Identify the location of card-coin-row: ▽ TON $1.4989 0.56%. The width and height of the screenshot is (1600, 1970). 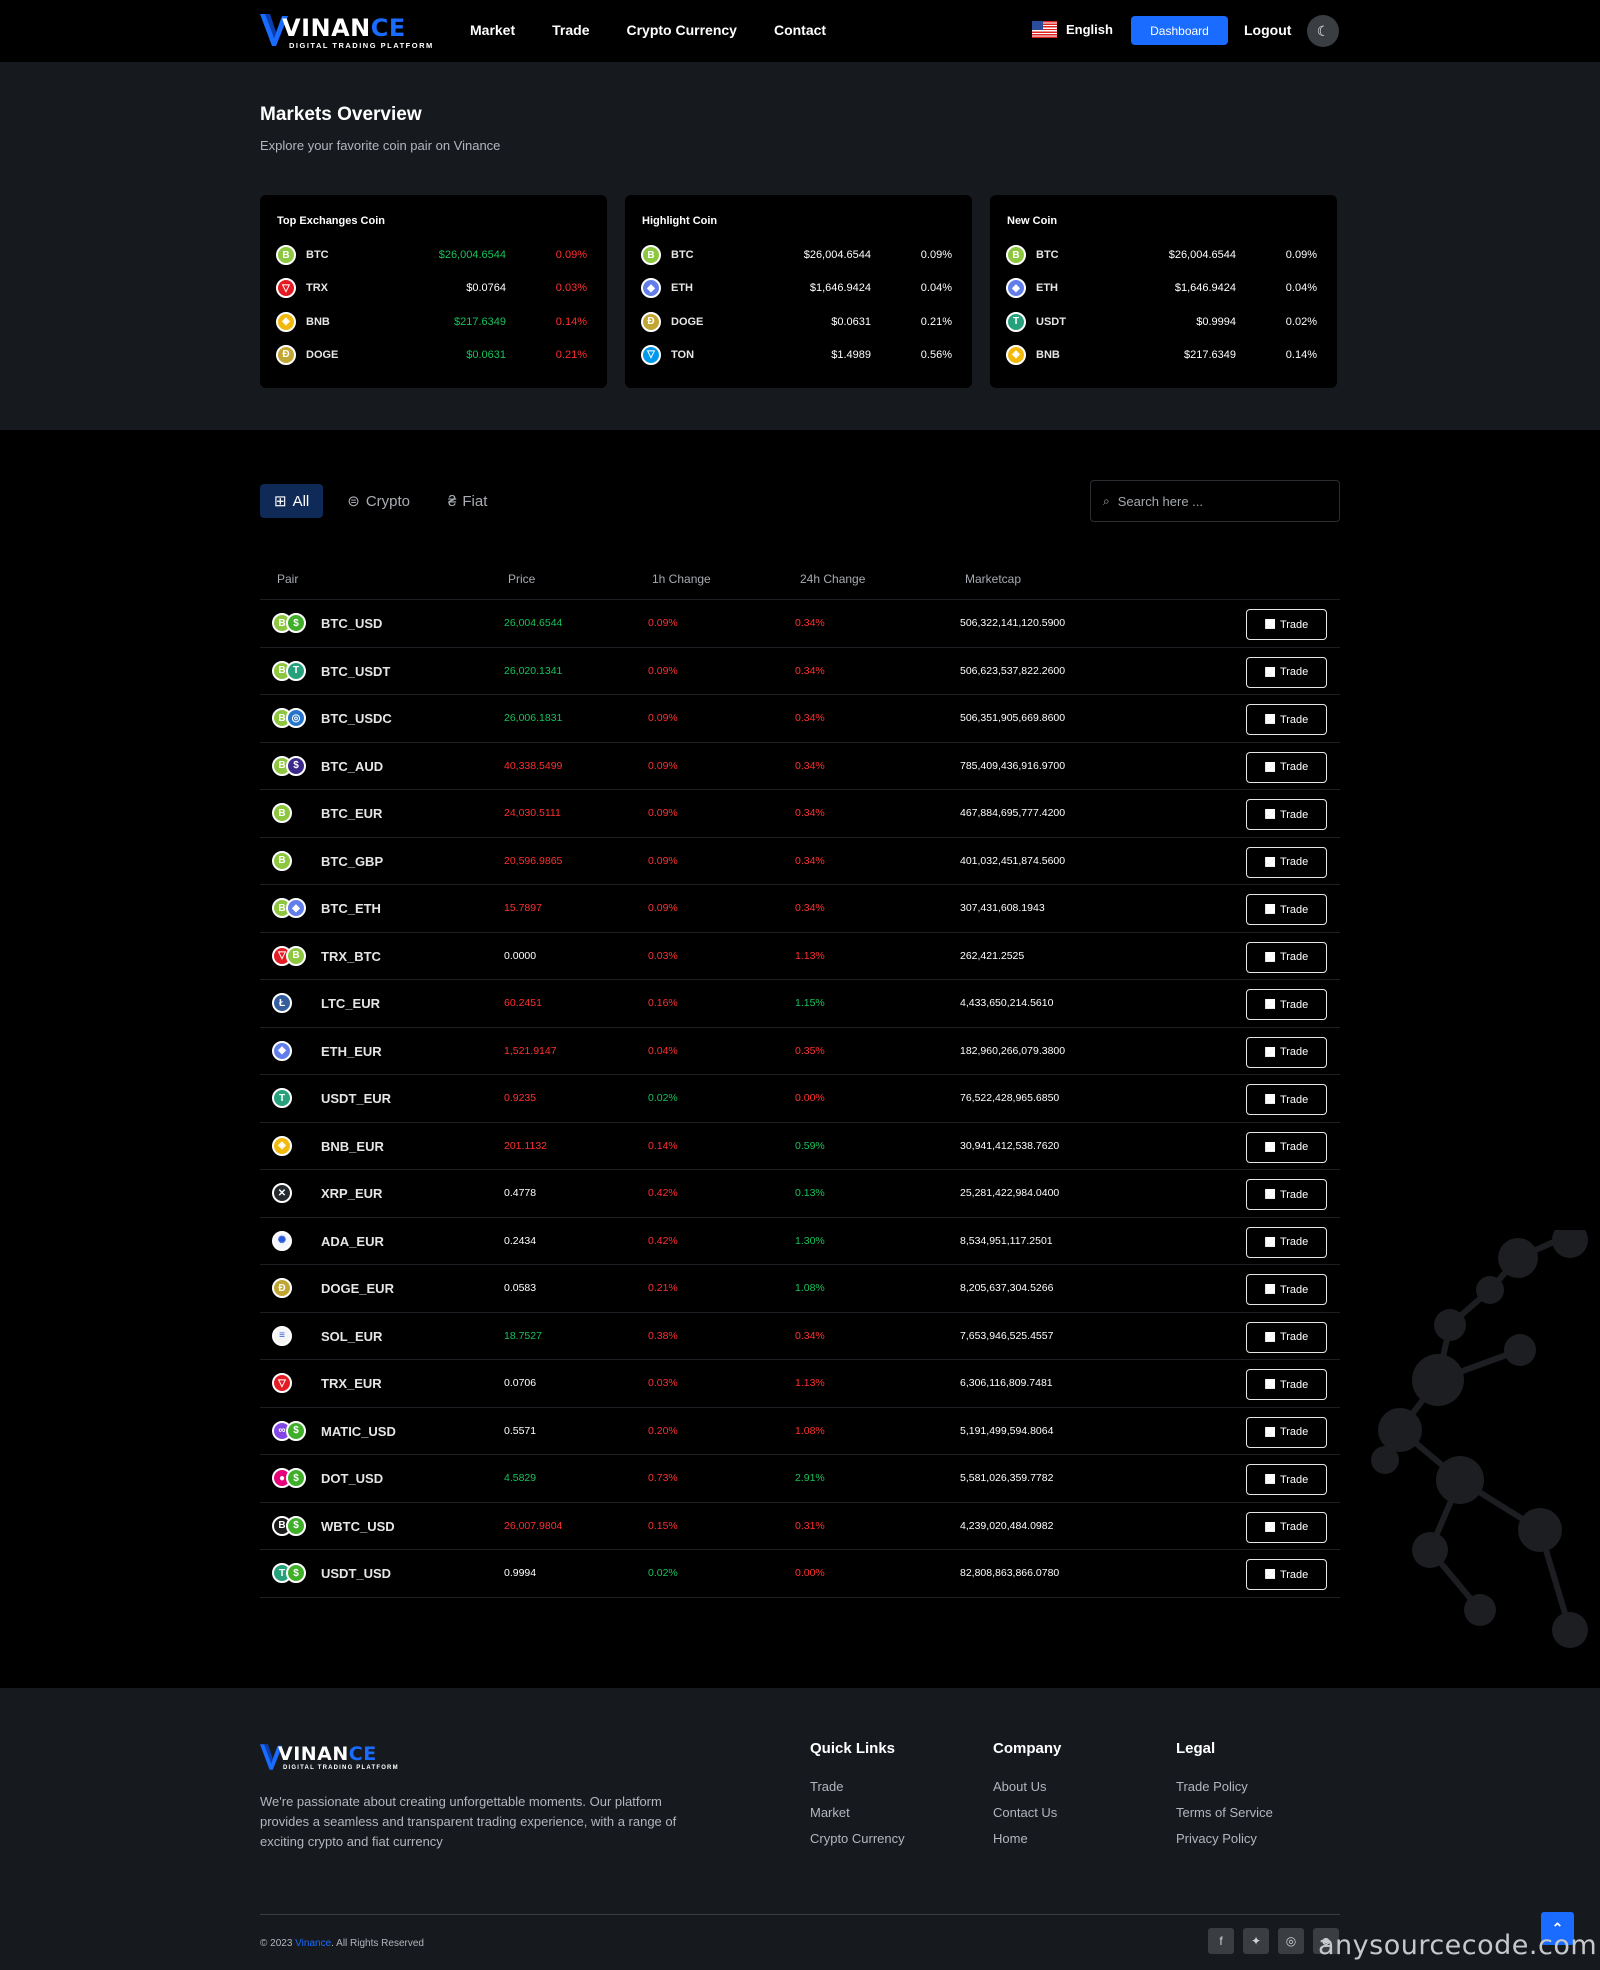
(796, 355).